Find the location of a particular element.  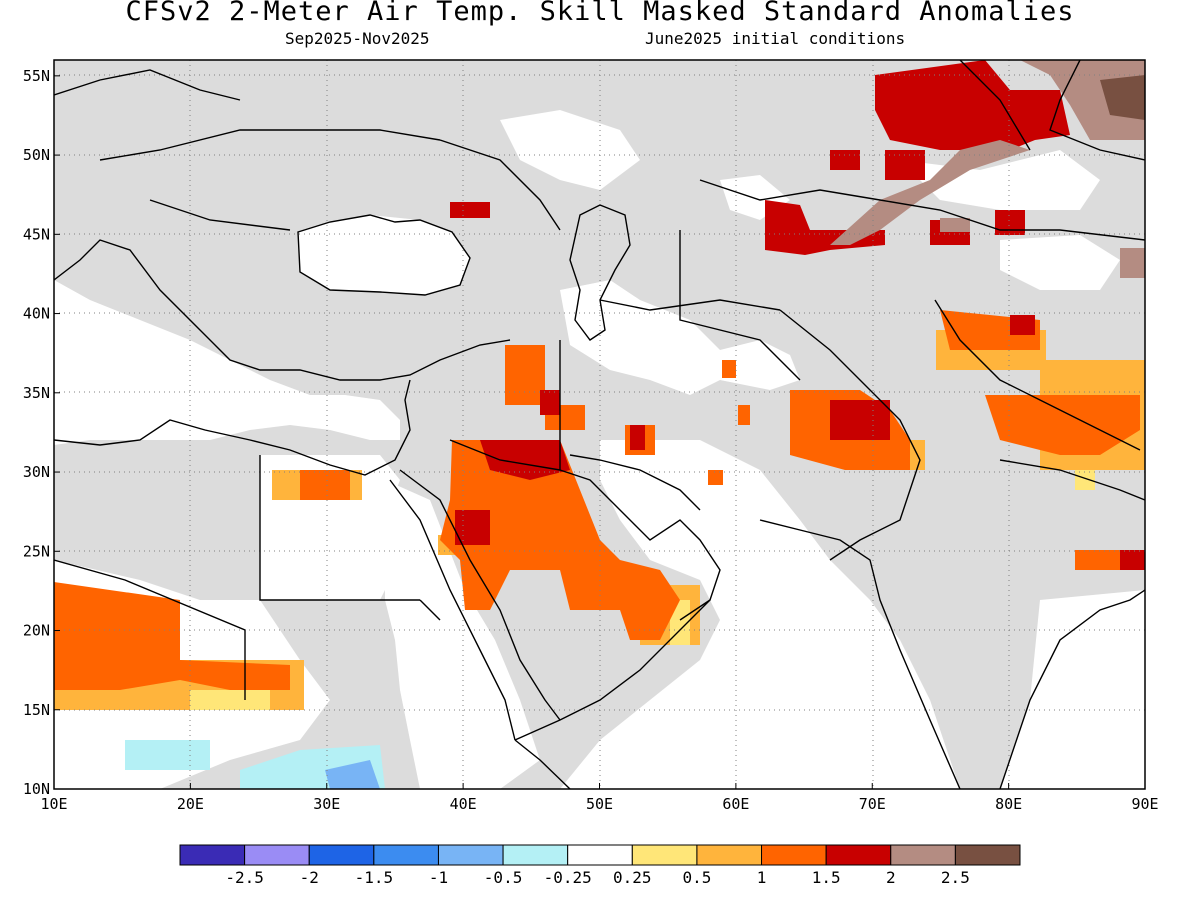

anomaly-neg-1-neg-0p5-regions is located at coordinates (352, 774).